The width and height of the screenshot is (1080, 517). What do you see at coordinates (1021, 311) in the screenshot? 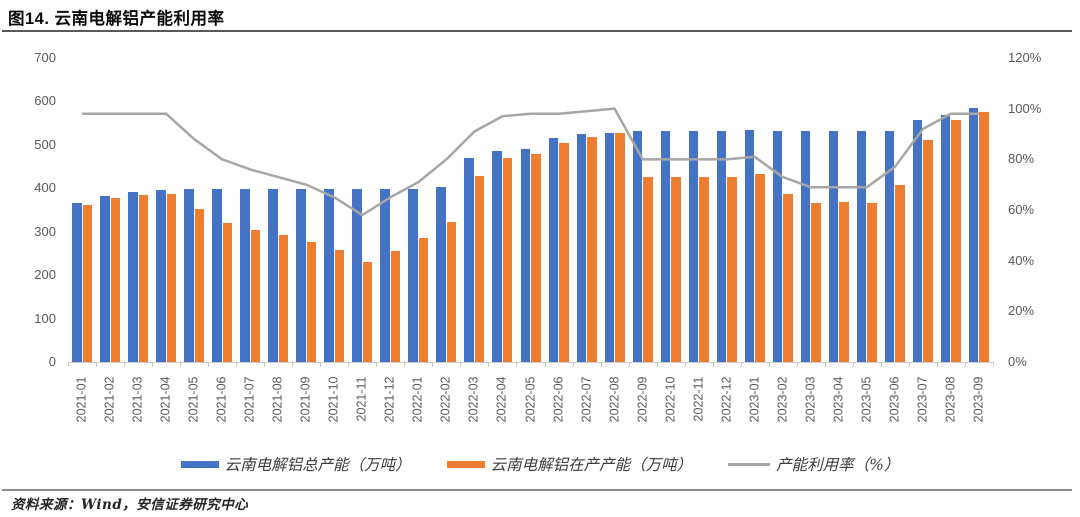
I see `y-axis-label-right: 20%` at bounding box center [1021, 311].